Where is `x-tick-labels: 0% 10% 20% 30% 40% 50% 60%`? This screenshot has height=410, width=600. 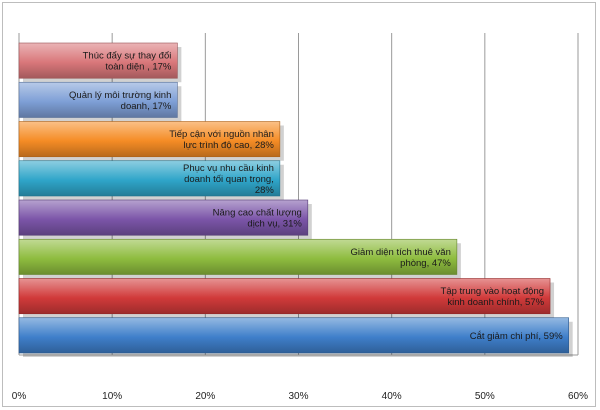 x-tick-labels: 0% 10% 20% 30% 40% 50% 60% is located at coordinates (300, 396).